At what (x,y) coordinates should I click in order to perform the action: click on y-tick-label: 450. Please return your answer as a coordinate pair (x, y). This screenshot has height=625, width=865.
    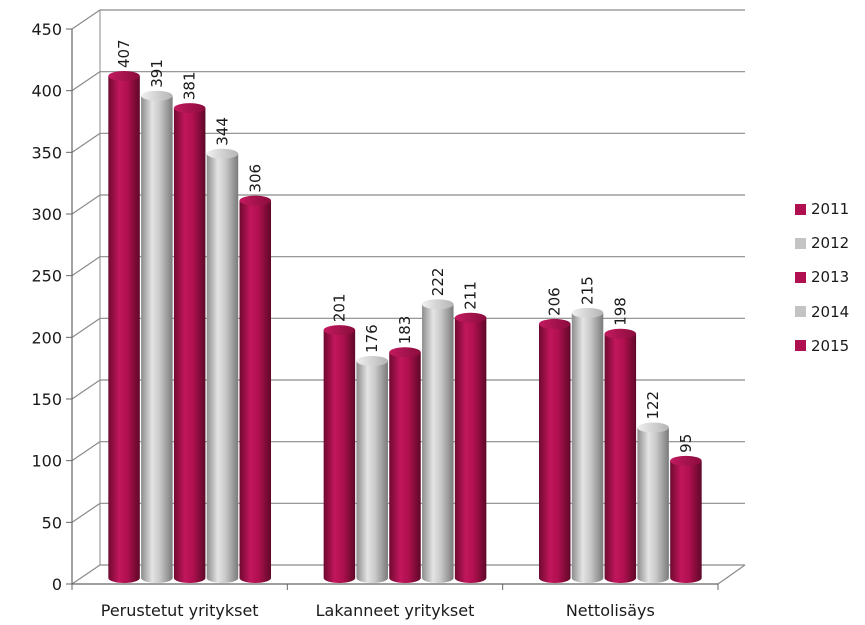
    Looking at the image, I should click on (46, 29).